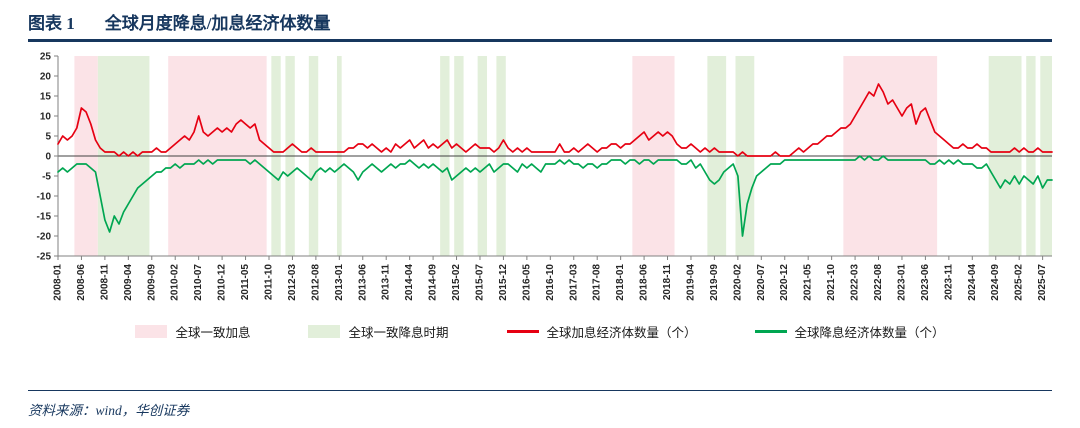 This screenshot has width=1080, height=428. Describe the element at coordinates (808, 282) in the screenshot. I see `svg-text: 2021-05` at that location.